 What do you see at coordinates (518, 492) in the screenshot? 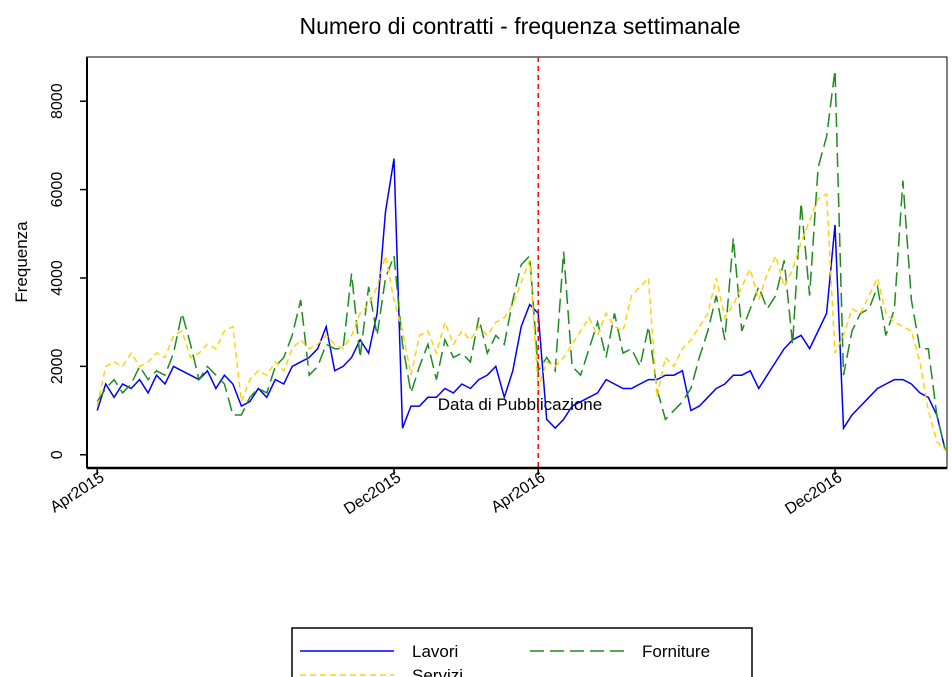
I see `x-tick-label: Apr2016` at bounding box center [518, 492].